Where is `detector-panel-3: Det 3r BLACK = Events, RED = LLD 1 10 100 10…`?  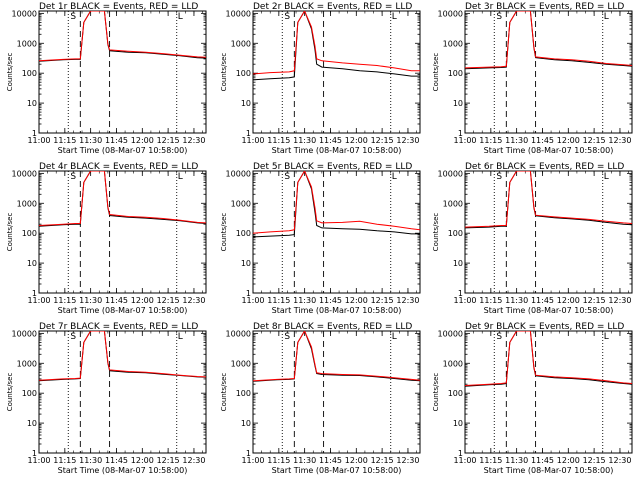 detector-panel-3: Det 3r BLACK = Events, RED = LLD 1 10 100 10… is located at coordinates (532, 78).